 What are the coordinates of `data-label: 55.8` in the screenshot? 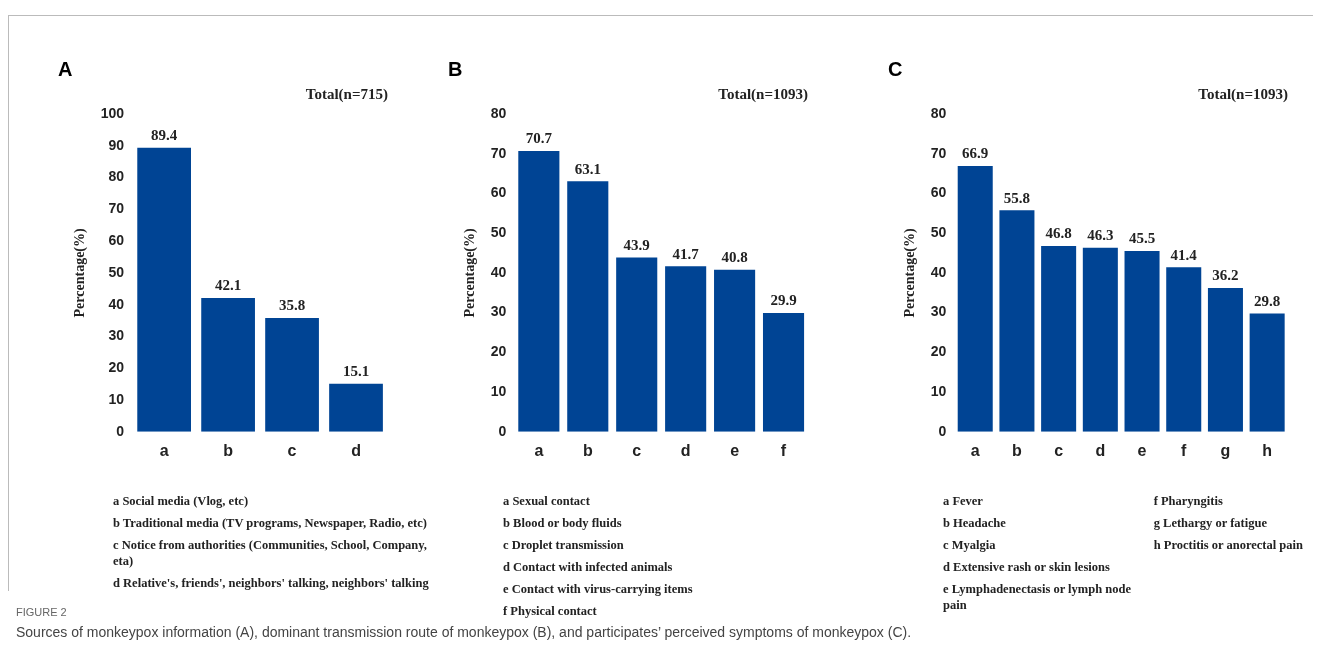 It's located at (1017, 197).